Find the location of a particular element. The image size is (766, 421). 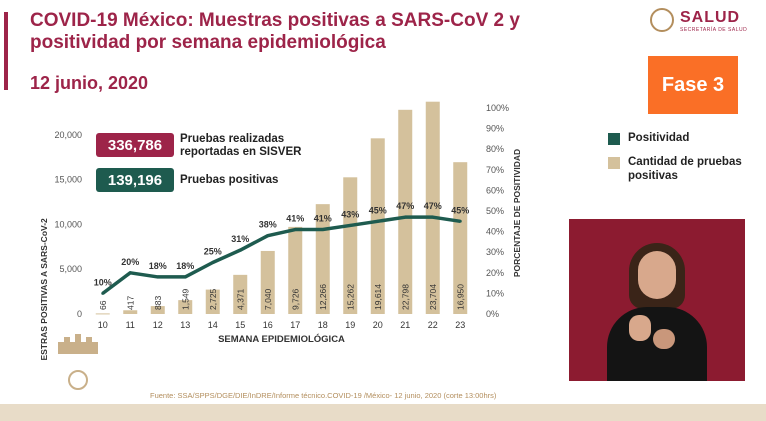

bar-value-label: 4,371 is located at coordinates (240, 299).